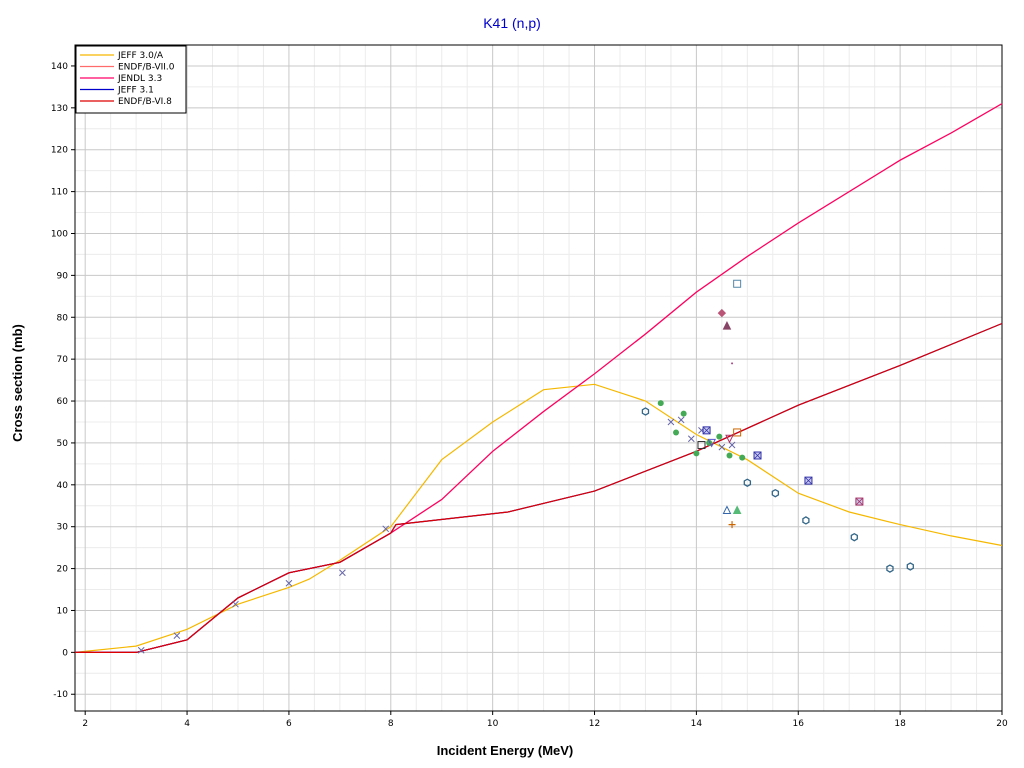 The image size is (1024, 768). What do you see at coordinates (391, 724) in the screenshot?
I see `x-tick-label: 8` at bounding box center [391, 724].